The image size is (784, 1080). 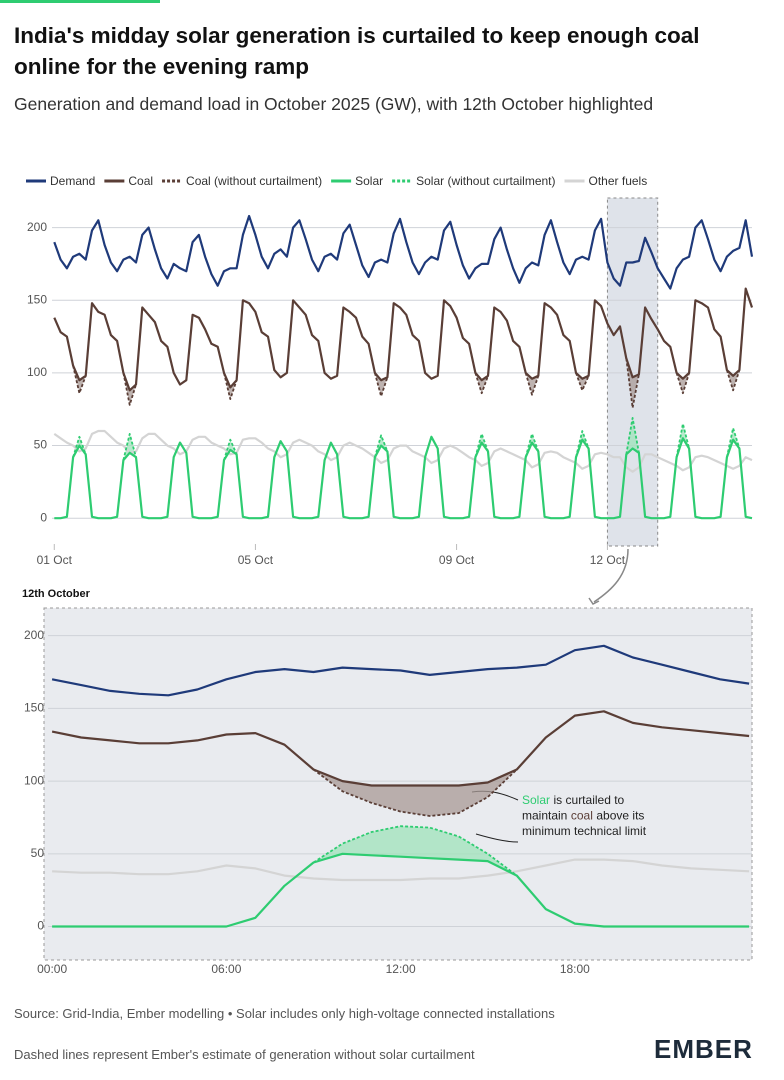 I want to click on annotation: maintain coal above its, so click(x=583, y=816).